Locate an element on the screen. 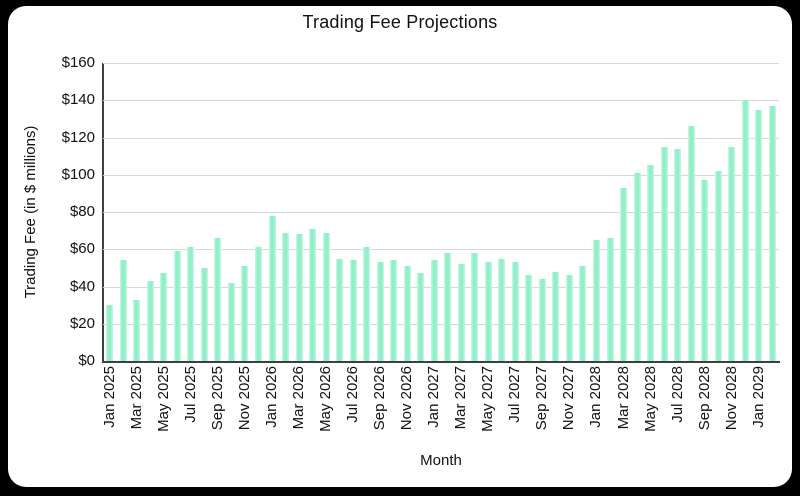 The height and width of the screenshot is (496, 800). y-axis-line is located at coordinates (103, 213).